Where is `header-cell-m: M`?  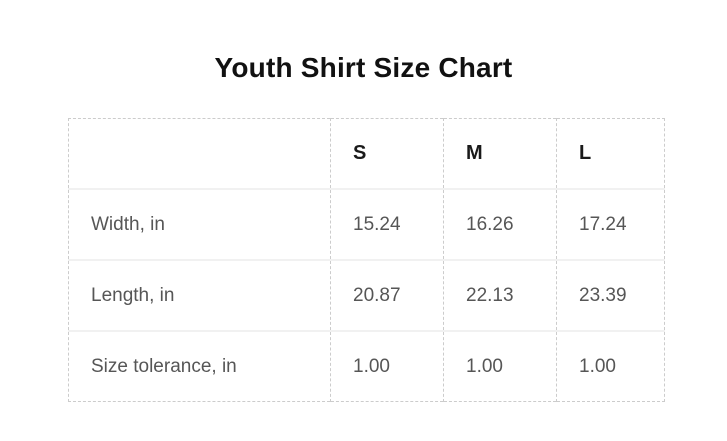
header-cell-m: M is located at coordinates (500, 153).